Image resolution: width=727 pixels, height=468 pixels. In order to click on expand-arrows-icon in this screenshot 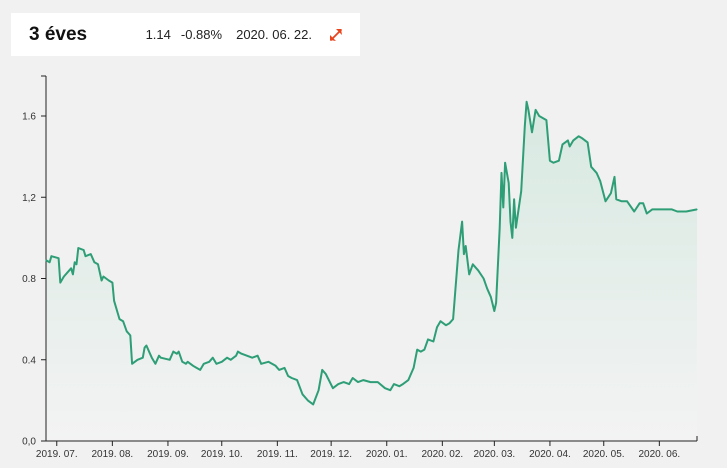, I will do `click(336, 35)`.